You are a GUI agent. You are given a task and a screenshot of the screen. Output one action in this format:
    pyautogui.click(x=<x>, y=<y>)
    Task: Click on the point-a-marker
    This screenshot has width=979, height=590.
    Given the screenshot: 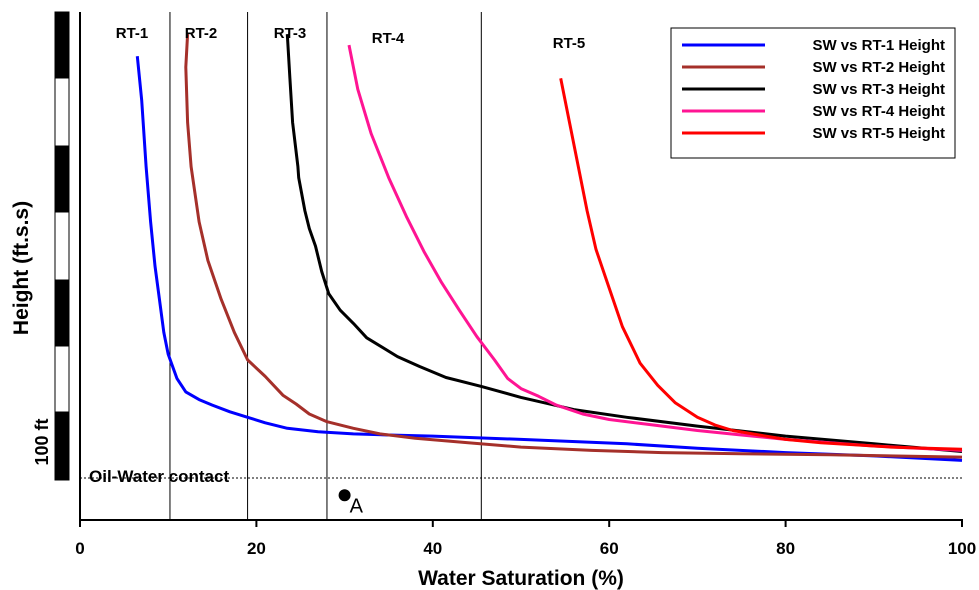 What is the action you would take?
    pyautogui.click(x=344, y=495)
    